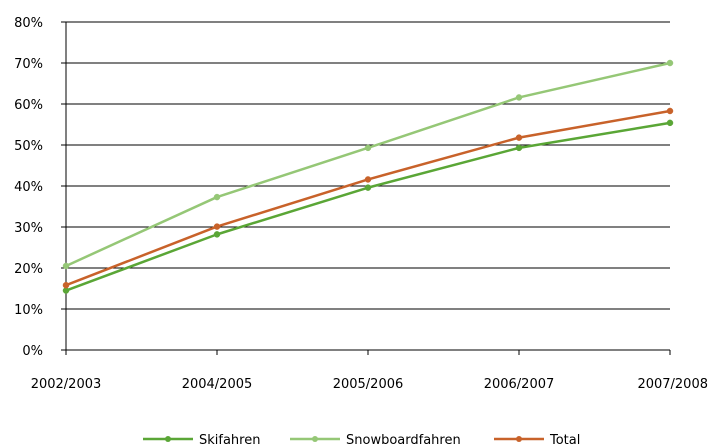 This screenshot has height=448, width=710. What do you see at coordinates (28, 269) in the screenshot?
I see `y-tick-label: 20%` at bounding box center [28, 269].